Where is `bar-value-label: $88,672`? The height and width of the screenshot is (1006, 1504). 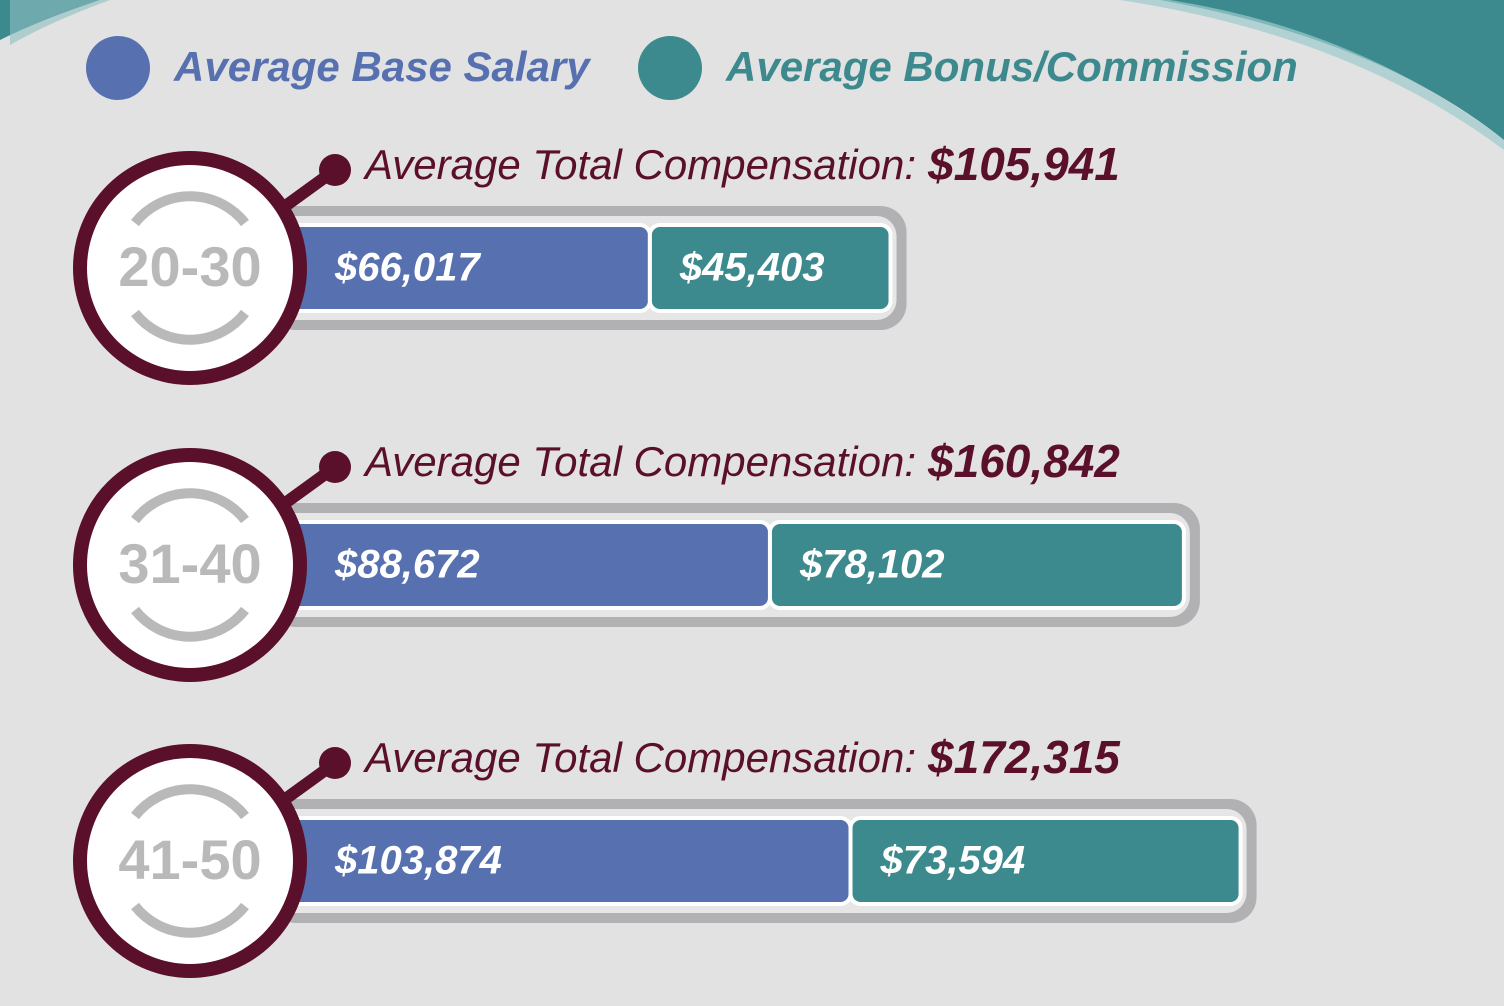 bar-value-label: $88,672 is located at coordinates (407, 565).